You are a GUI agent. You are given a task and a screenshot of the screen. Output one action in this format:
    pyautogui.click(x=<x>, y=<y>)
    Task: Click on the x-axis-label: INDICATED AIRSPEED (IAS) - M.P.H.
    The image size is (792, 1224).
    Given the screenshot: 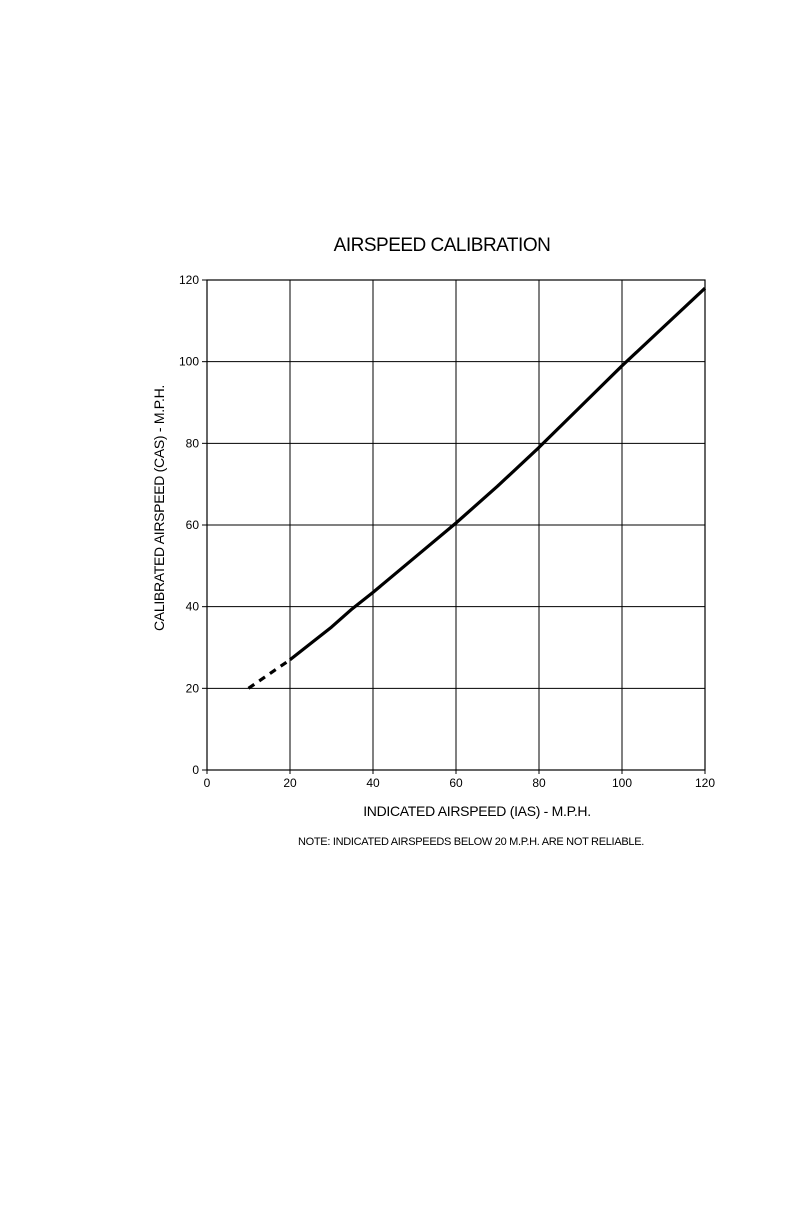 What is the action you would take?
    pyautogui.click(x=477, y=811)
    